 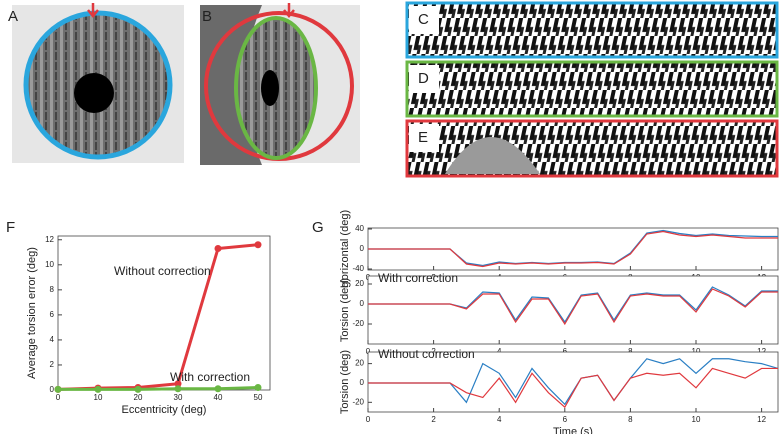 I want to click on y-tick-label: 4, so click(x=52, y=339).